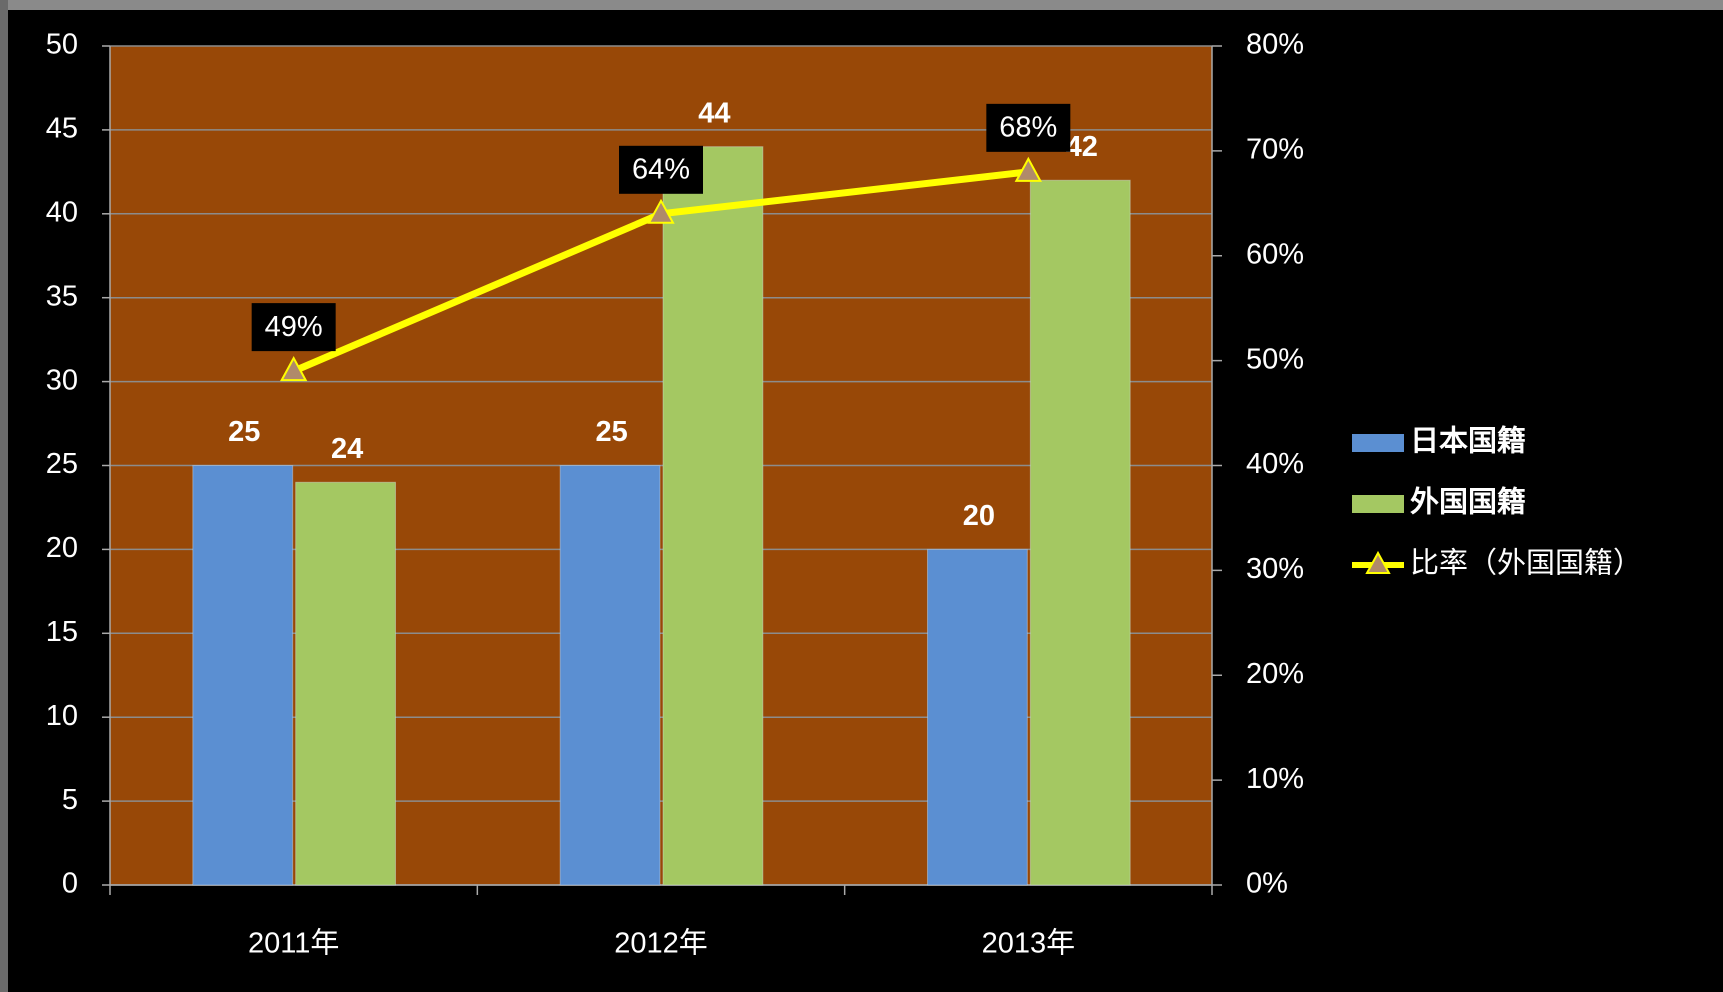 The width and height of the screenshot is (1723, 992). What do you see at coordinates (62, 380) in the screenshot?
I see `y-tick-label: 30` at bounding box center [62, 380].